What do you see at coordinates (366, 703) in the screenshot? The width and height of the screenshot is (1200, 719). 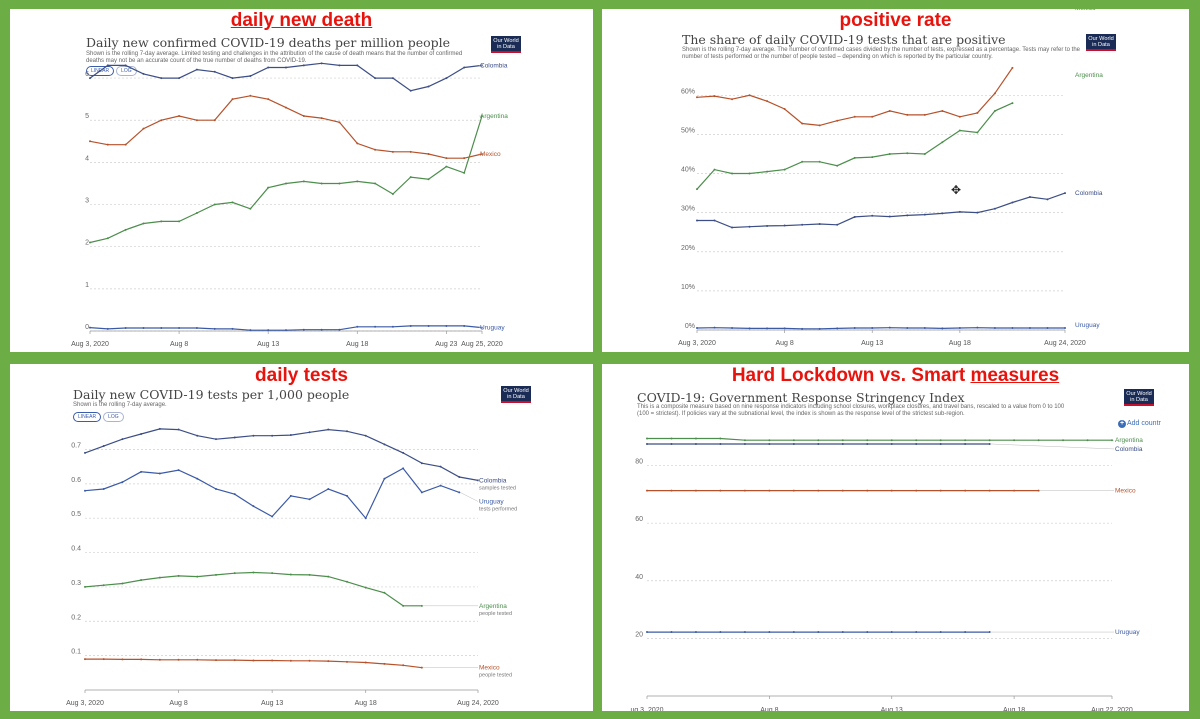 I see `x-tick-label: Aug 18` at bounding box center [366, 703].